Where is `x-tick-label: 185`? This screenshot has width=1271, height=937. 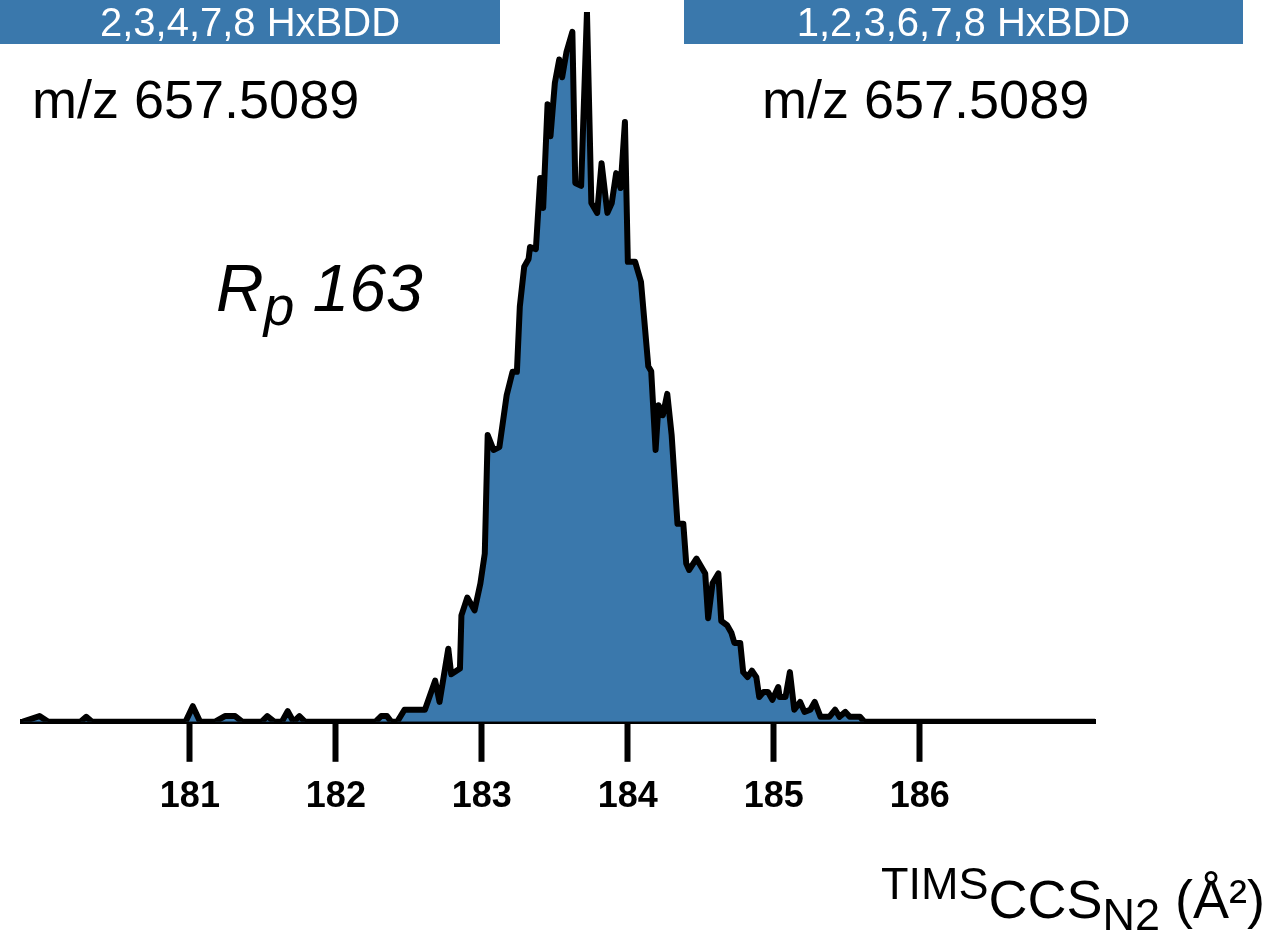 x-tick-label: 185 is located at coordinates (773, 795).